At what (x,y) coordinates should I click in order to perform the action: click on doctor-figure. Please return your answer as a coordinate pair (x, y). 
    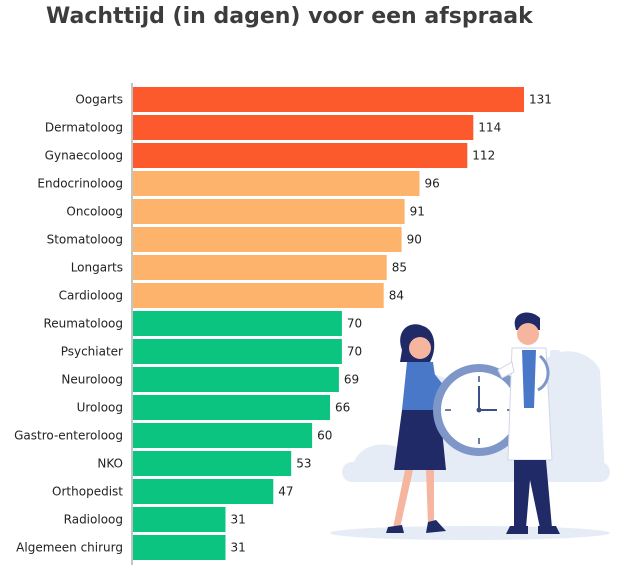
    Looking at the image, I should click on (528, 423).